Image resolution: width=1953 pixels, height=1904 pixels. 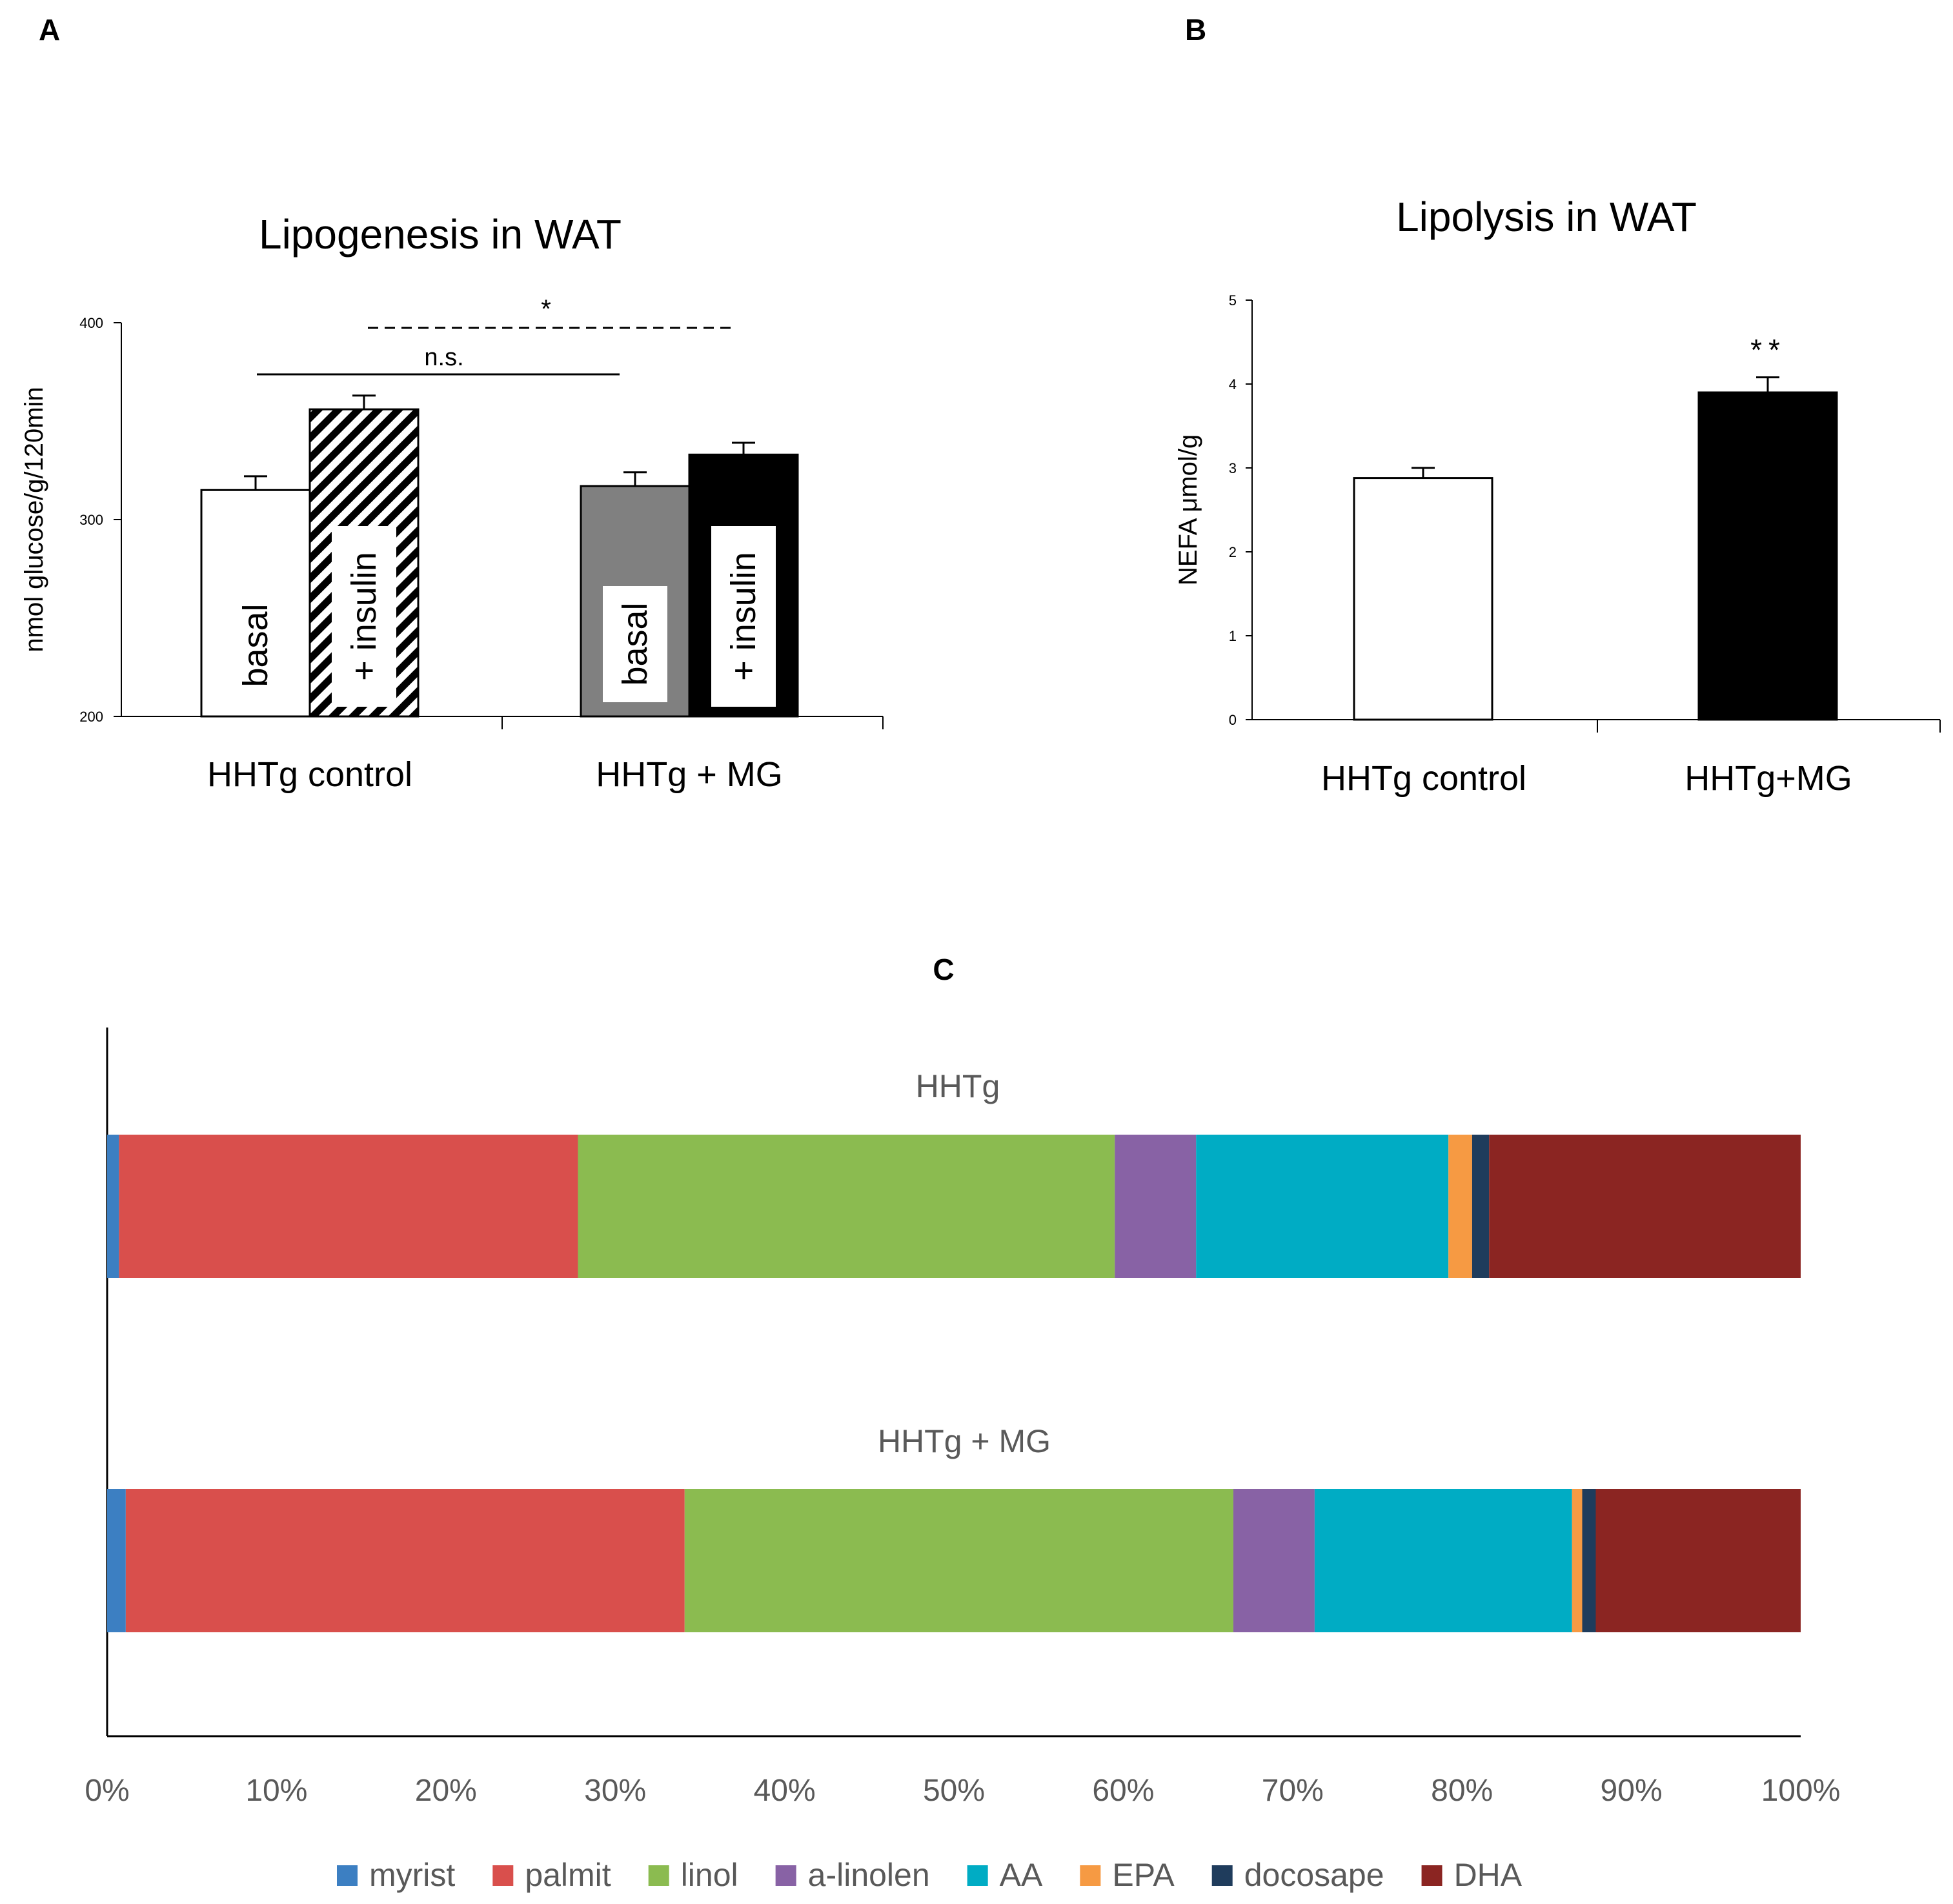 I want to click on chart-c-xtick-label: 60%, so click(x=1123, y=1791).